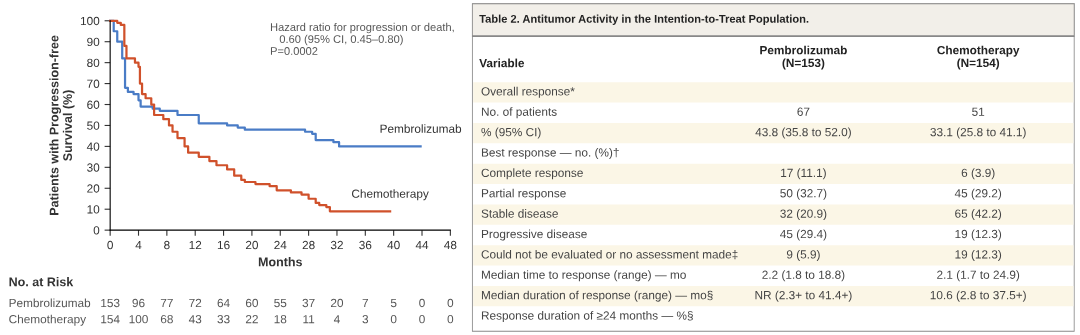  I want to click on category-label: Median duration of response (range) — mo§, so click(597, 296).